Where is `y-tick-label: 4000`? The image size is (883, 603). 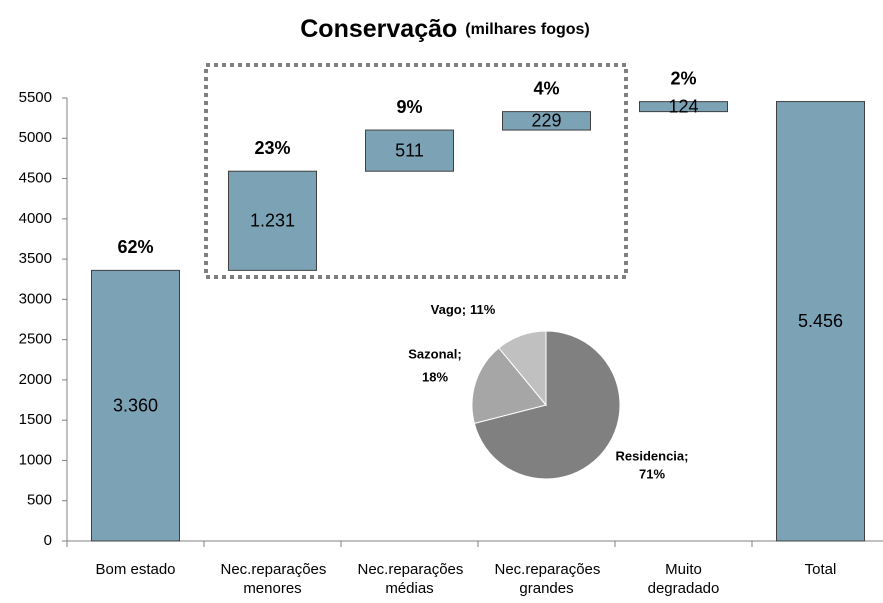
y-tick-label: 4000 is located at coordinates (35, 218).